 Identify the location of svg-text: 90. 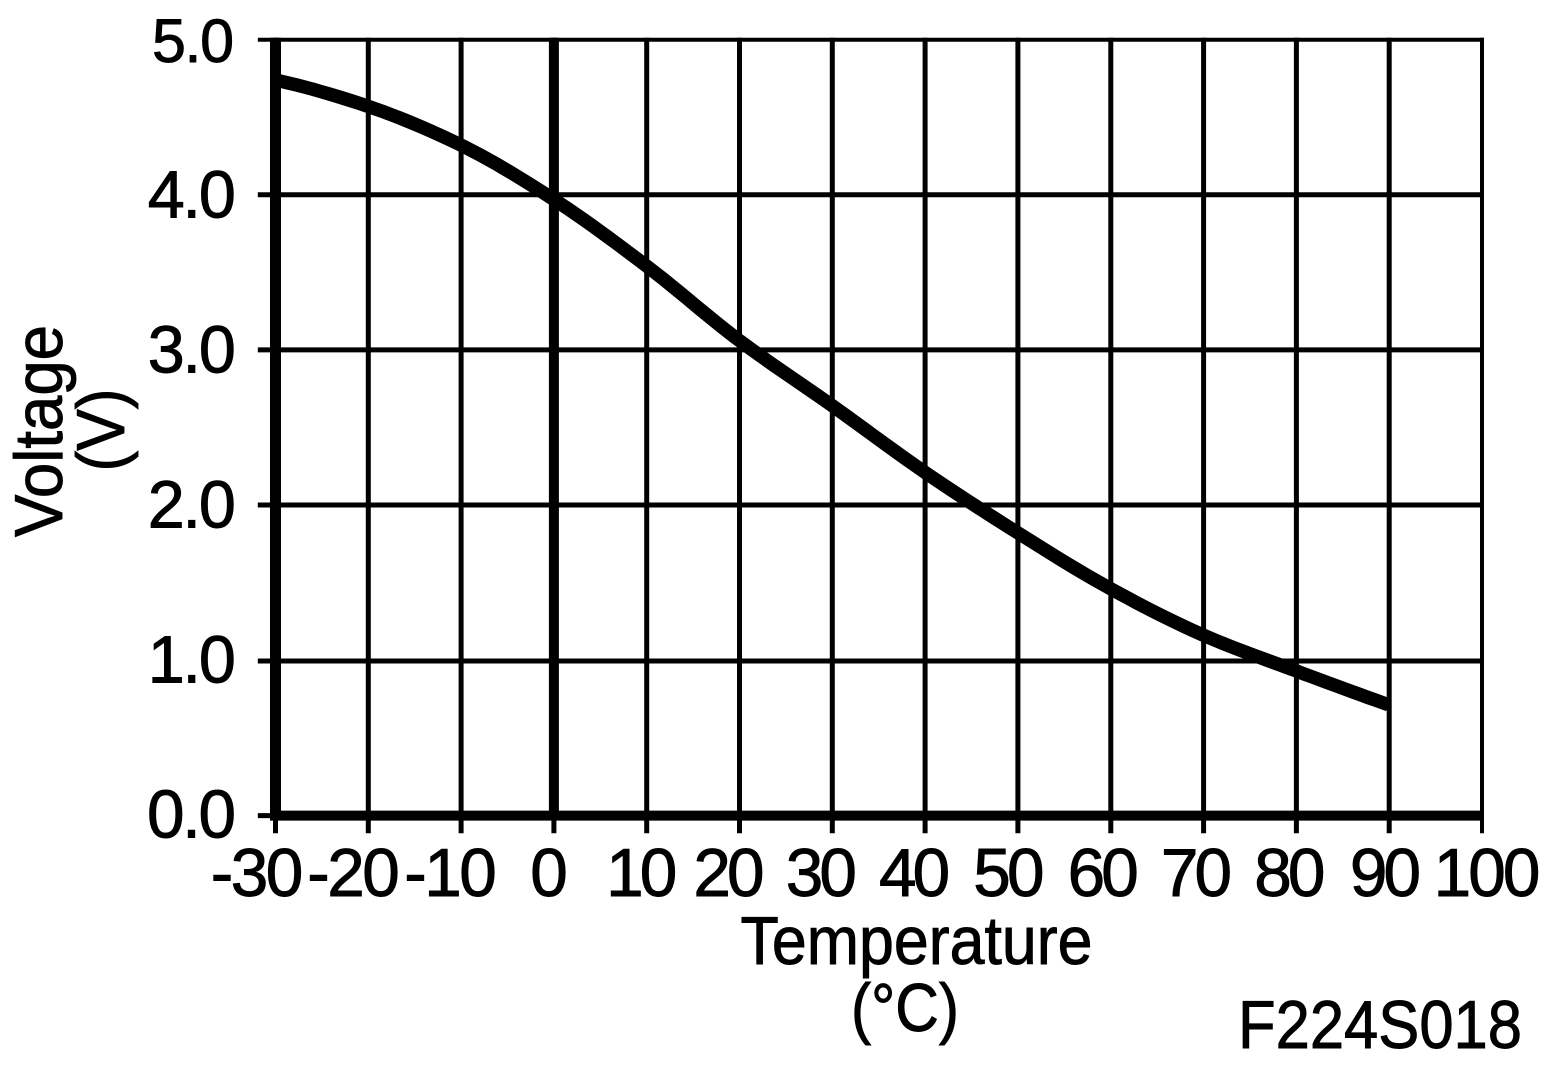
(1385, 873).